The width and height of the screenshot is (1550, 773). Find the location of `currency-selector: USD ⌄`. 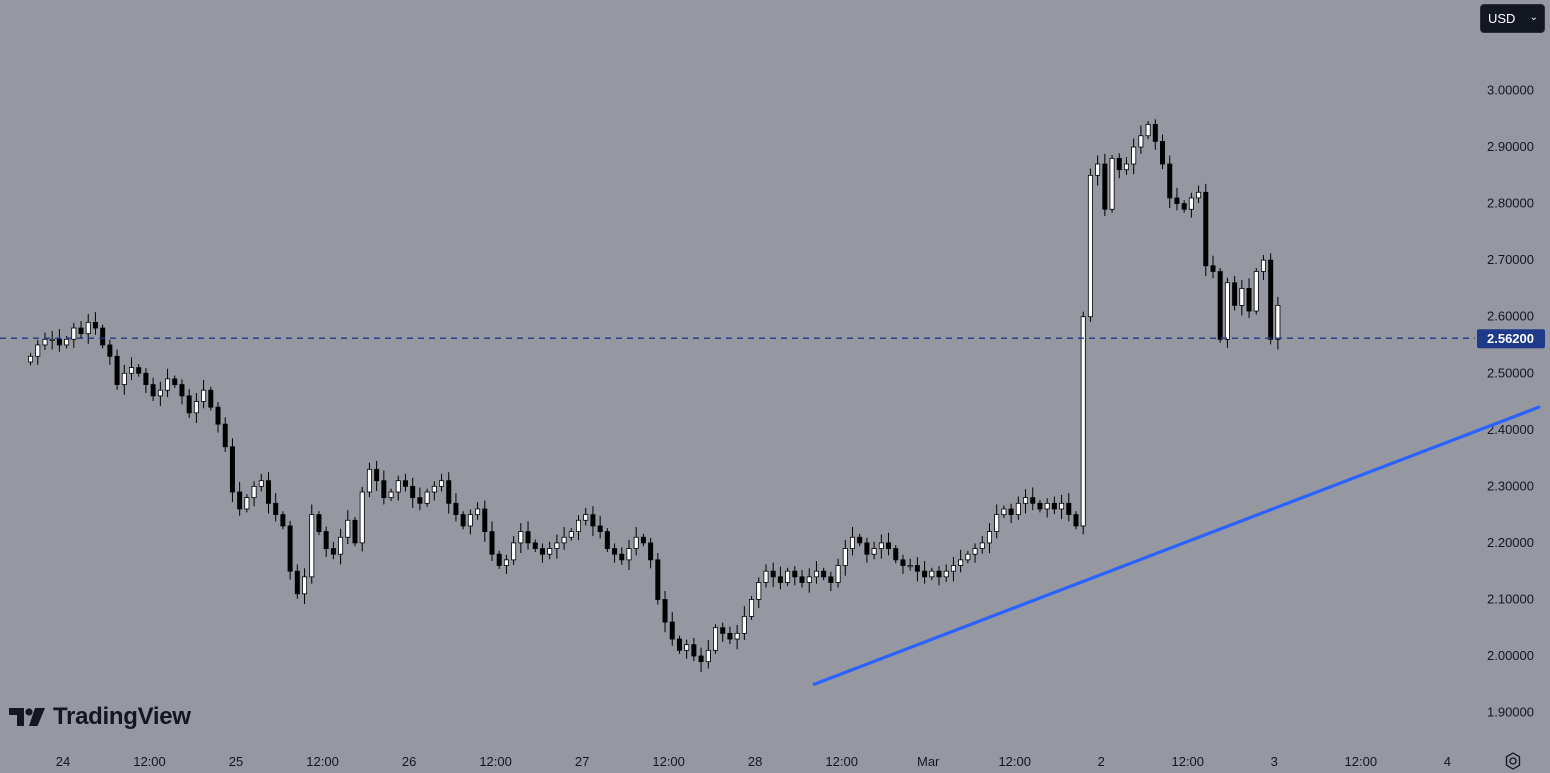

currency-selector: USD ⌄ is located at coordinates (1512, 18).